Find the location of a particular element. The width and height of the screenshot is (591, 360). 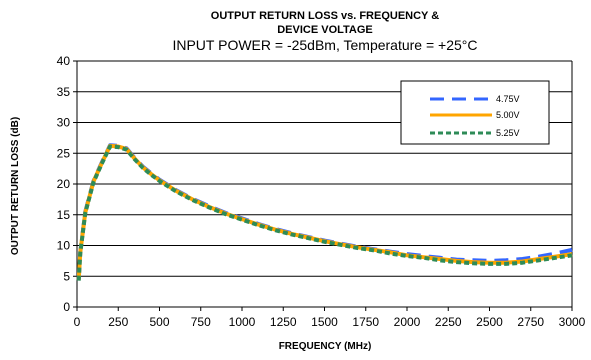

x-tick-label: 250 is located at coordinates (118, 322).